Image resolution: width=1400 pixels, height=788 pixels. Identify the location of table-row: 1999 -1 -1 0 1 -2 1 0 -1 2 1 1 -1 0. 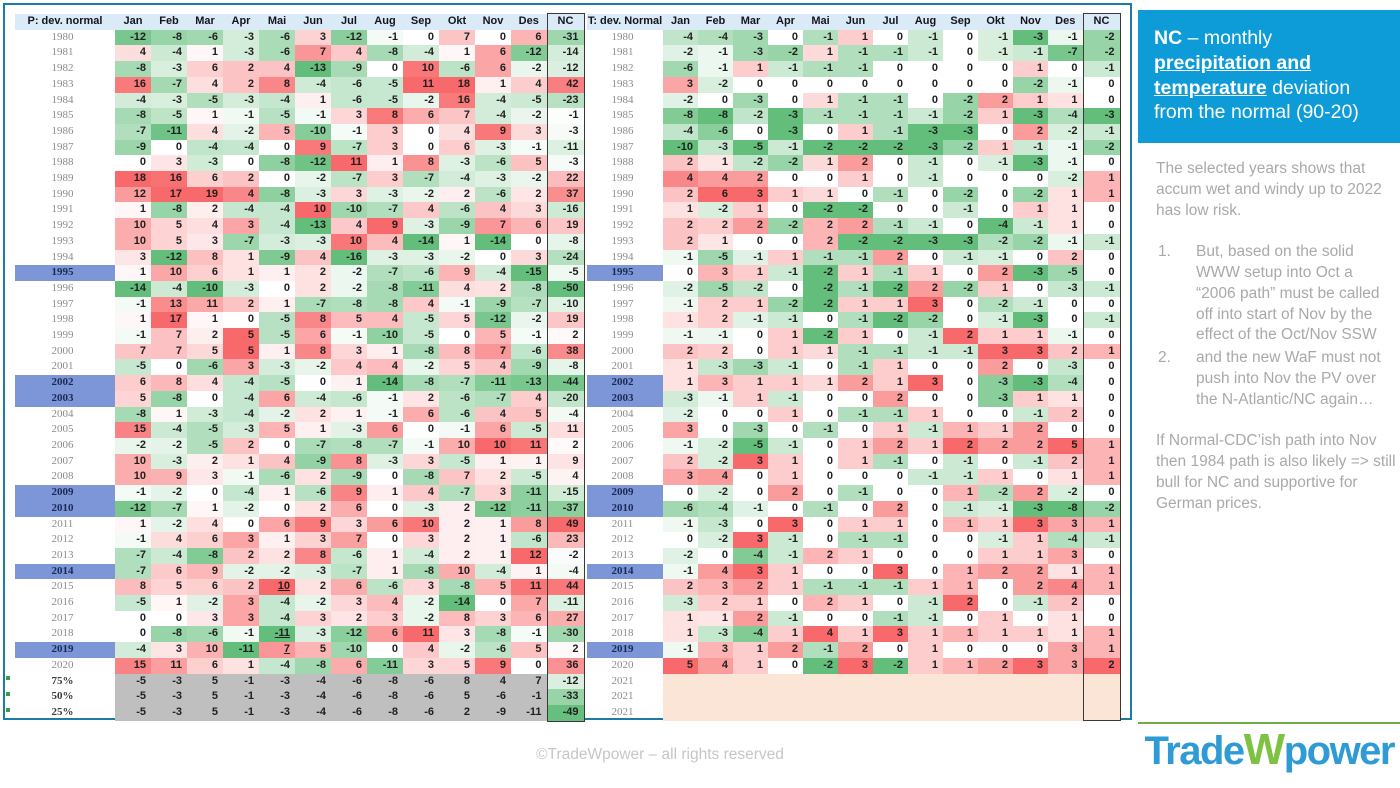
(854, 336).